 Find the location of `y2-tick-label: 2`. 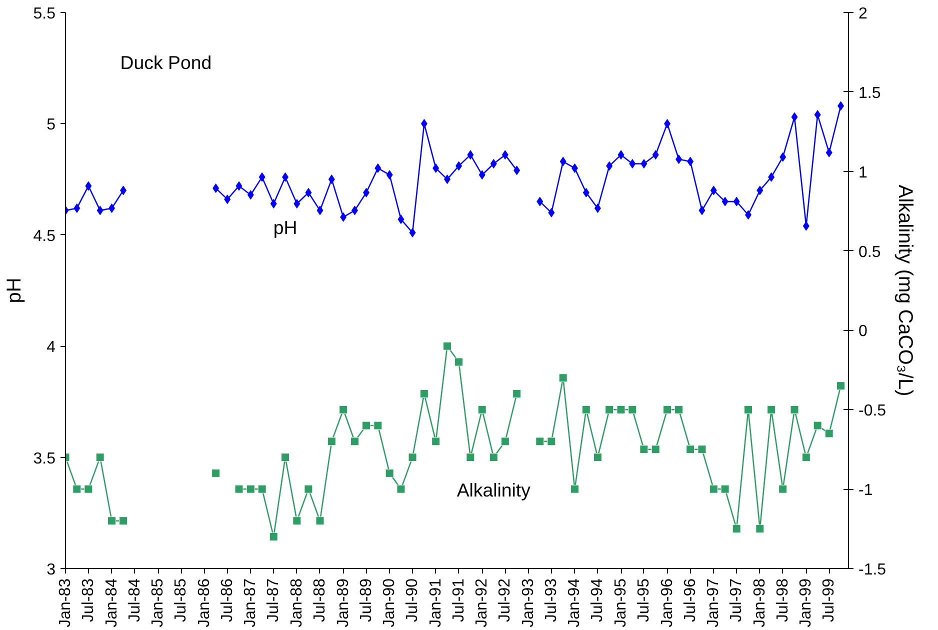

y2-tick-label: 2 is located at coordinates (863, 14).